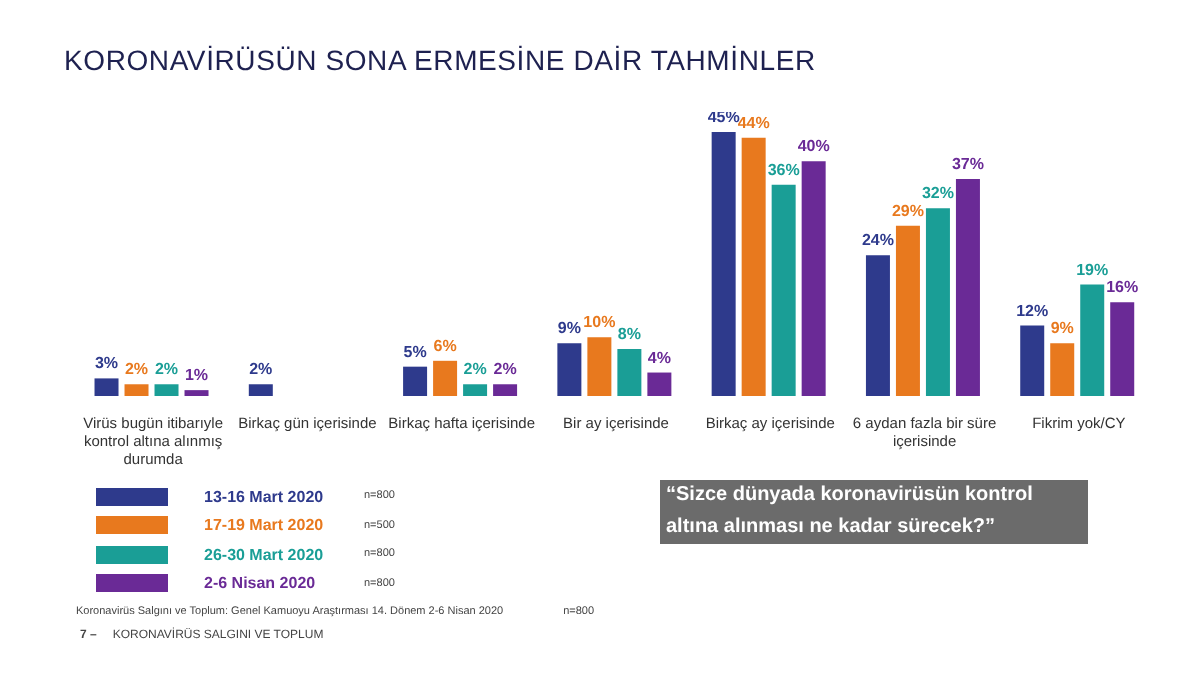  Describe the element at coordinates (265, 525) in the screenshot. I see `legend-label: 17-19 Mart 2020` at that location.